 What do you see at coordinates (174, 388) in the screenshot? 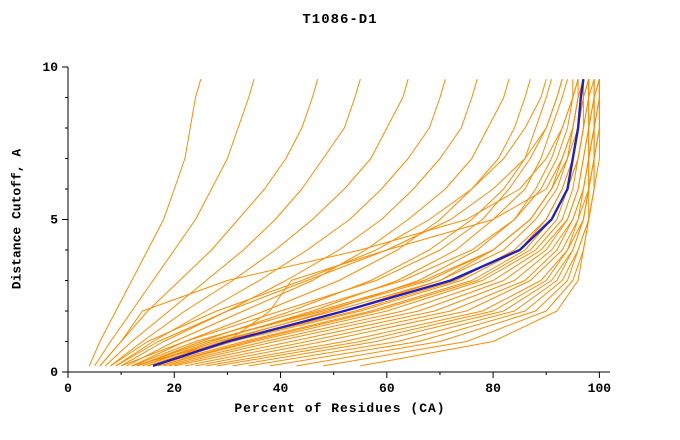
I see `x-tick-label: 20` at bounding box center [174, 388].